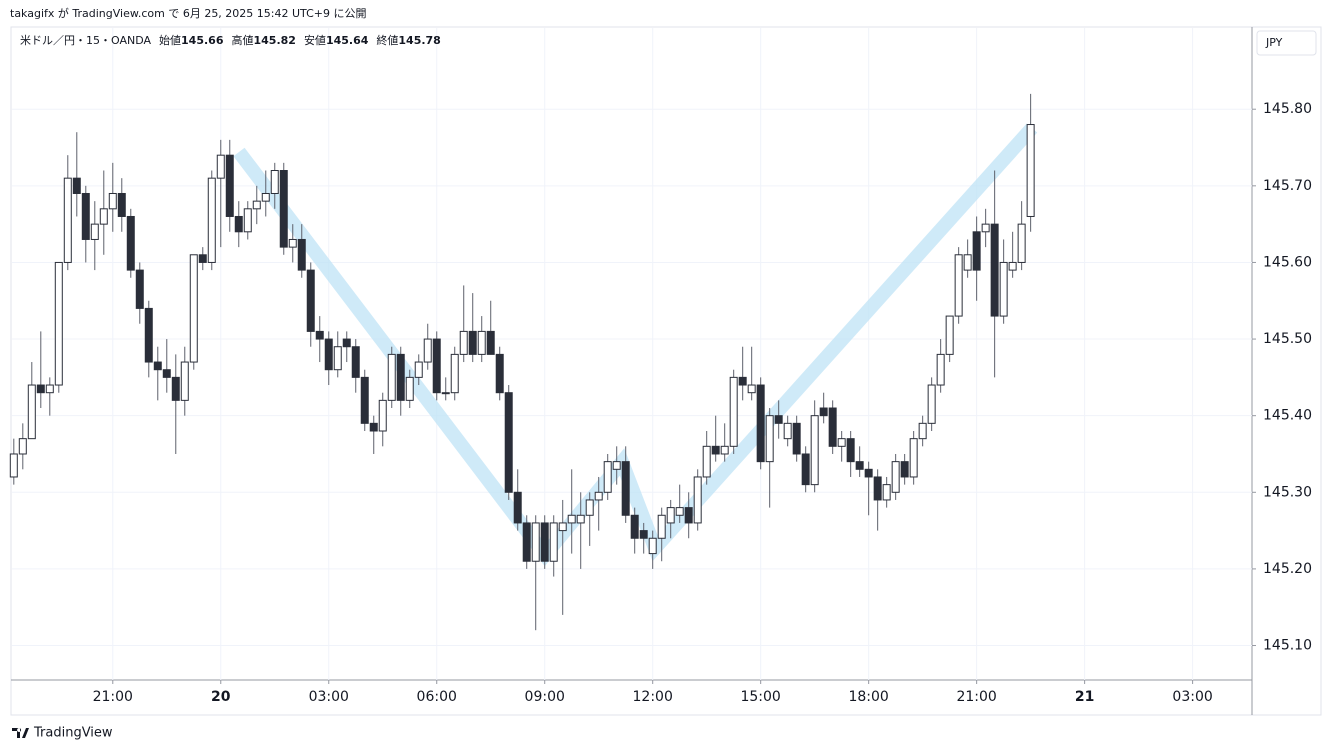 The height and width of the screenshot is (754, 1332). I want to click on legend-symbol: 米ドル／円・15・OANDA, so click(85, 40).